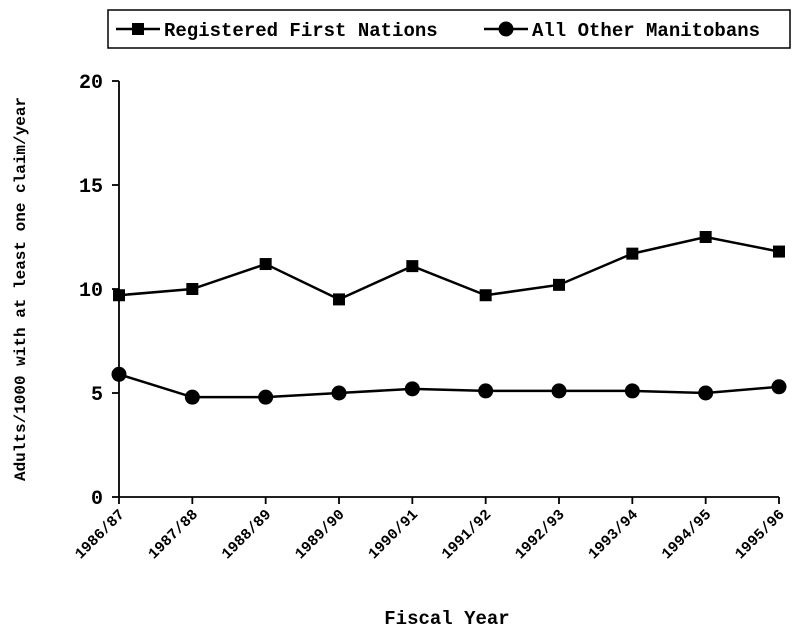  Describe the element at coordinates (91, 187) in the screenshot. I see `y-tick-label: 15` at that location.